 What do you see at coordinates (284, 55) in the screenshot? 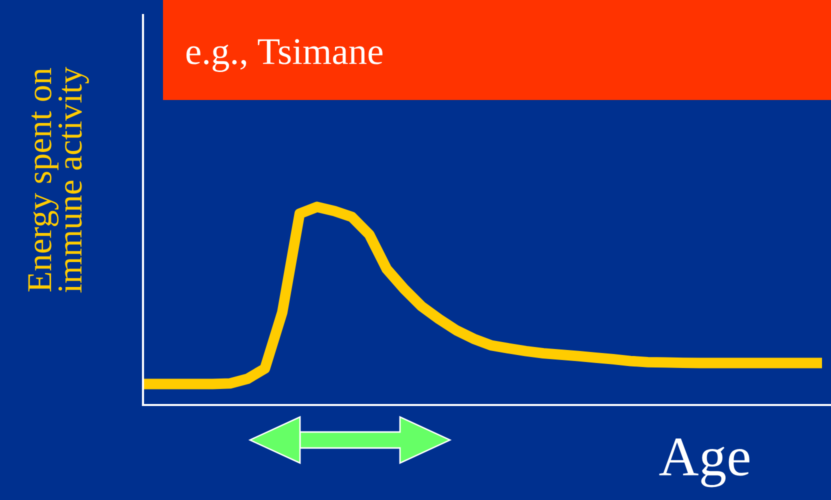
I see `chart-title: e.g., Tsimane` at bounding box center [284, 55].